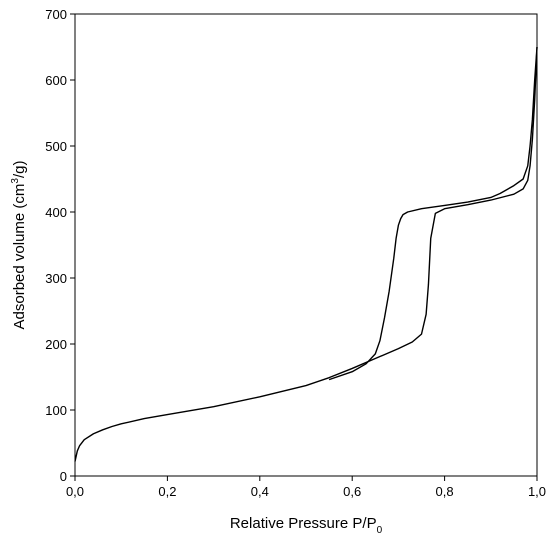  What do you see at coordinates (352, 491) in the screenshot?
I see `x-tick-label: 0,6` at bounding box center [352, 491].